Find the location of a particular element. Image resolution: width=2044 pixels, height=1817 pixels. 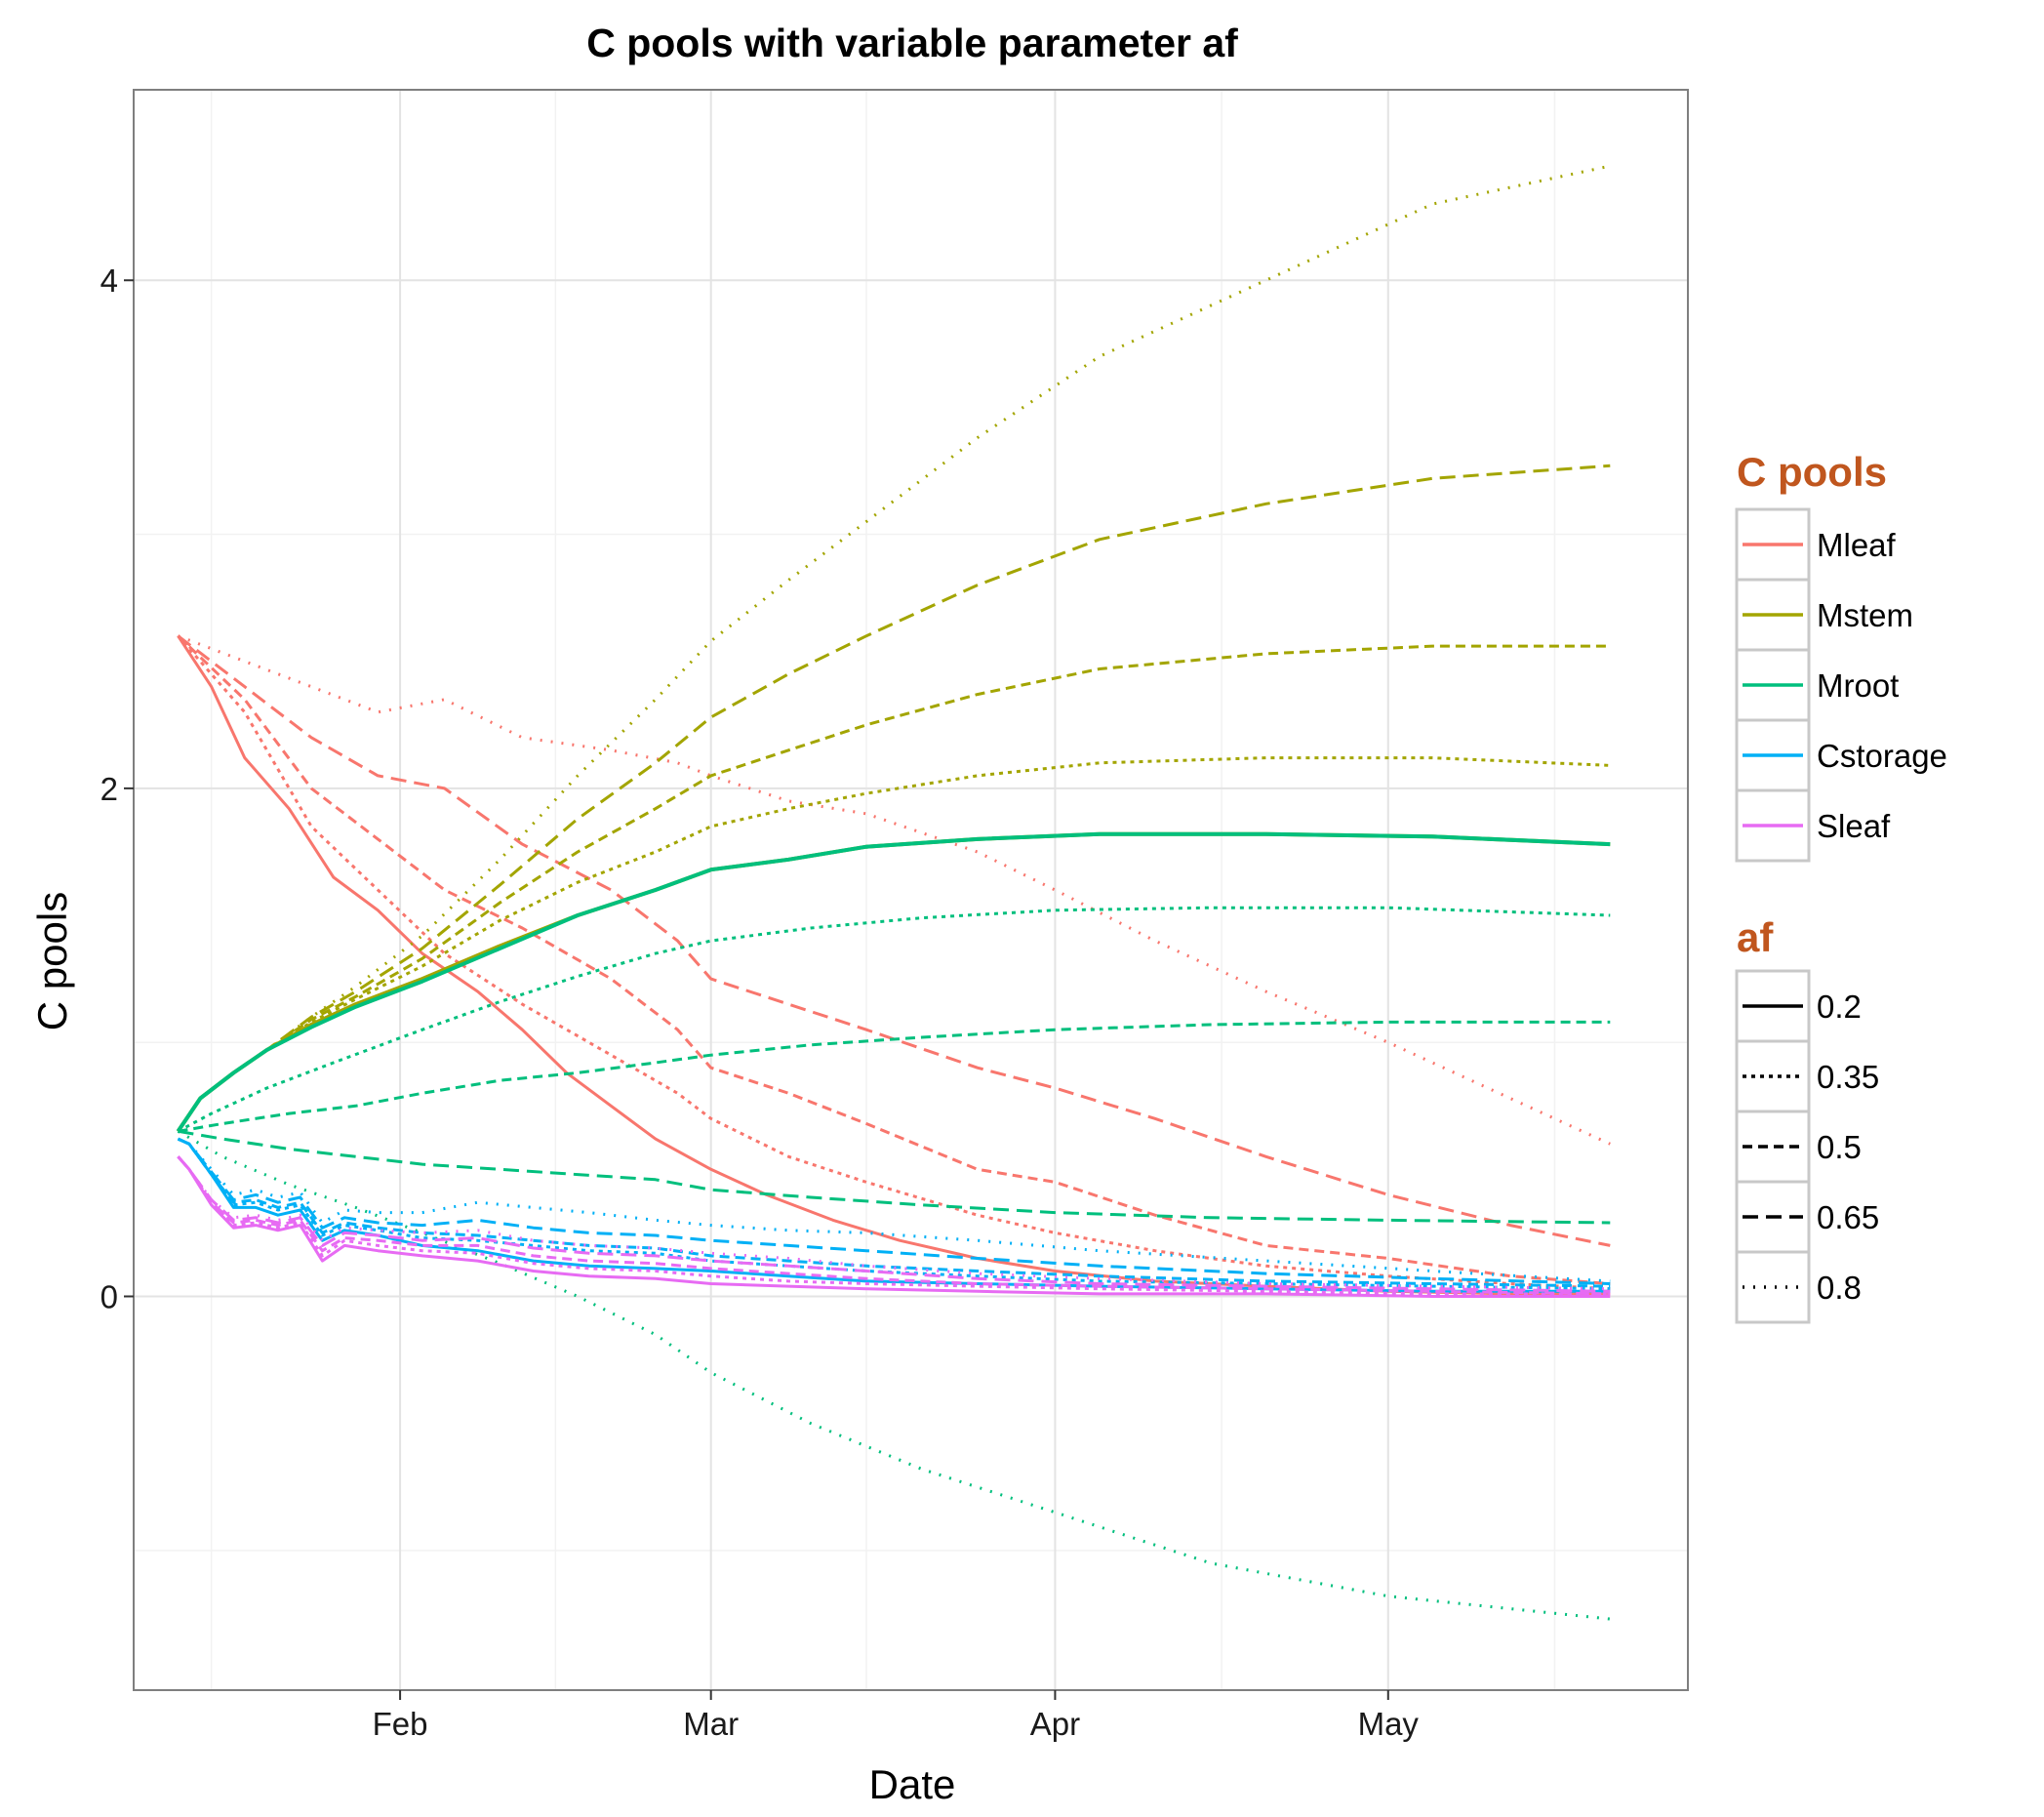

color-legend-title: C pools is located at coordinates (1812, 472).